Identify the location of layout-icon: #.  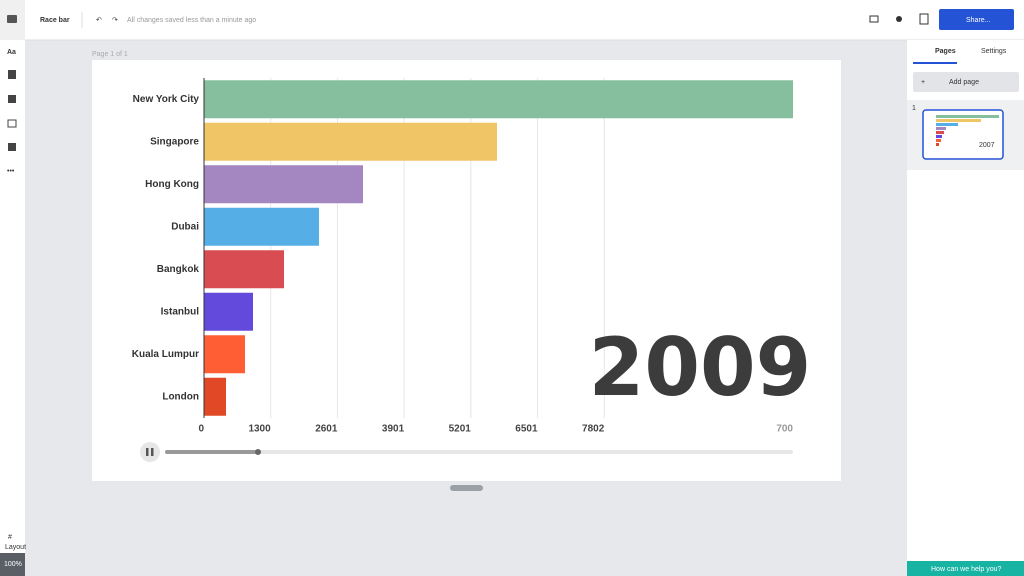
(10, 537).